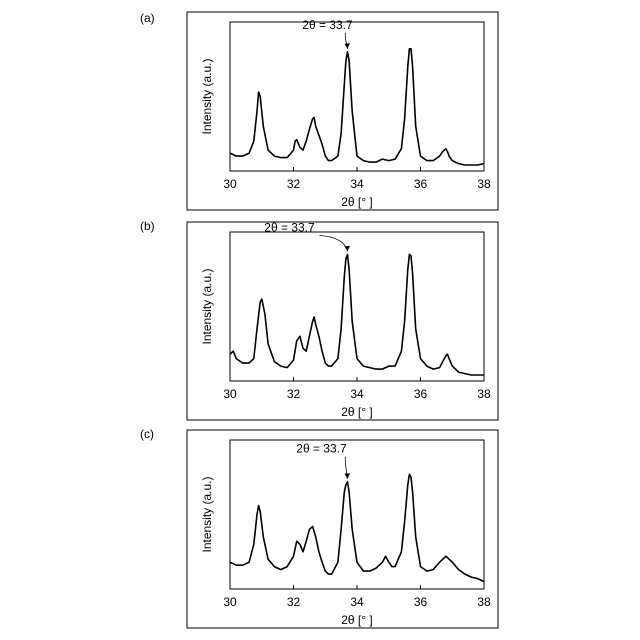  Describe the element at coordinates (333, 243) in the screenshot. I see `annotation-arrow` at that location.